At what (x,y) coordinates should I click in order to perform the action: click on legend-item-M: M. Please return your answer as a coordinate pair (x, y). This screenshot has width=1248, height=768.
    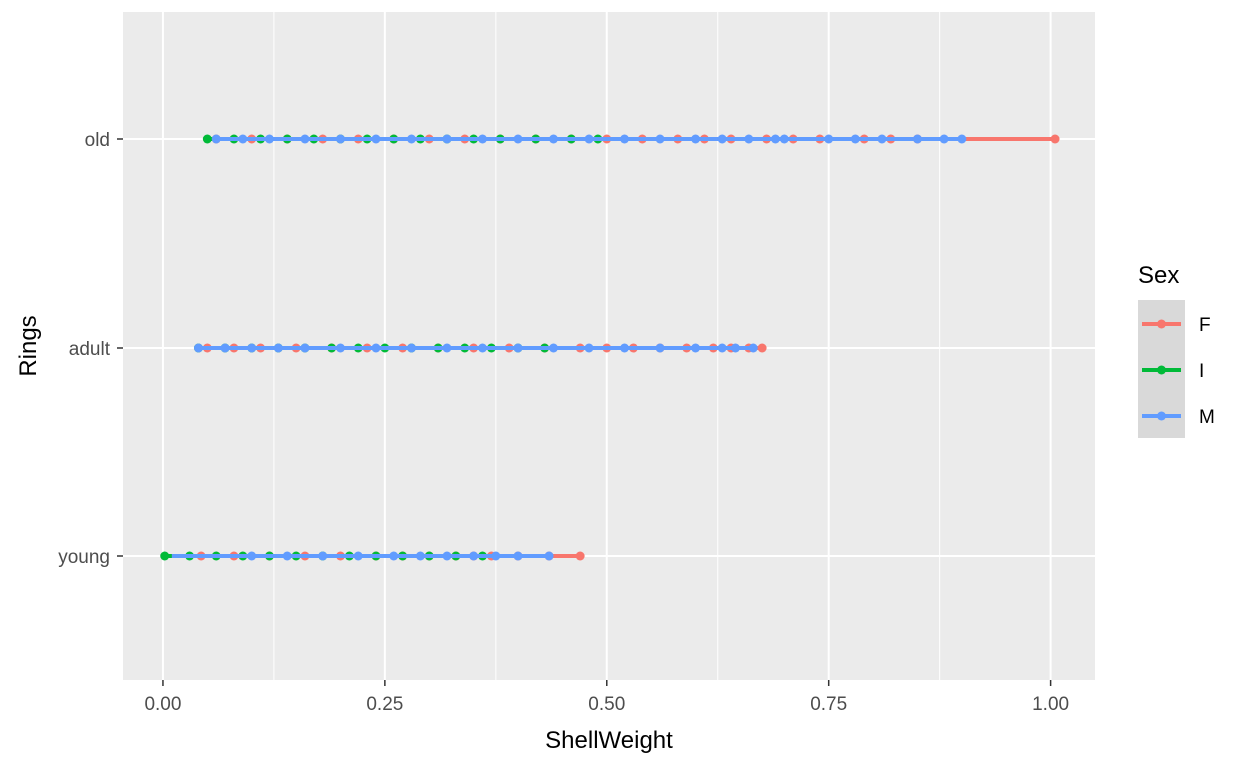
    Looking at the image, I should click on (1178, 417).